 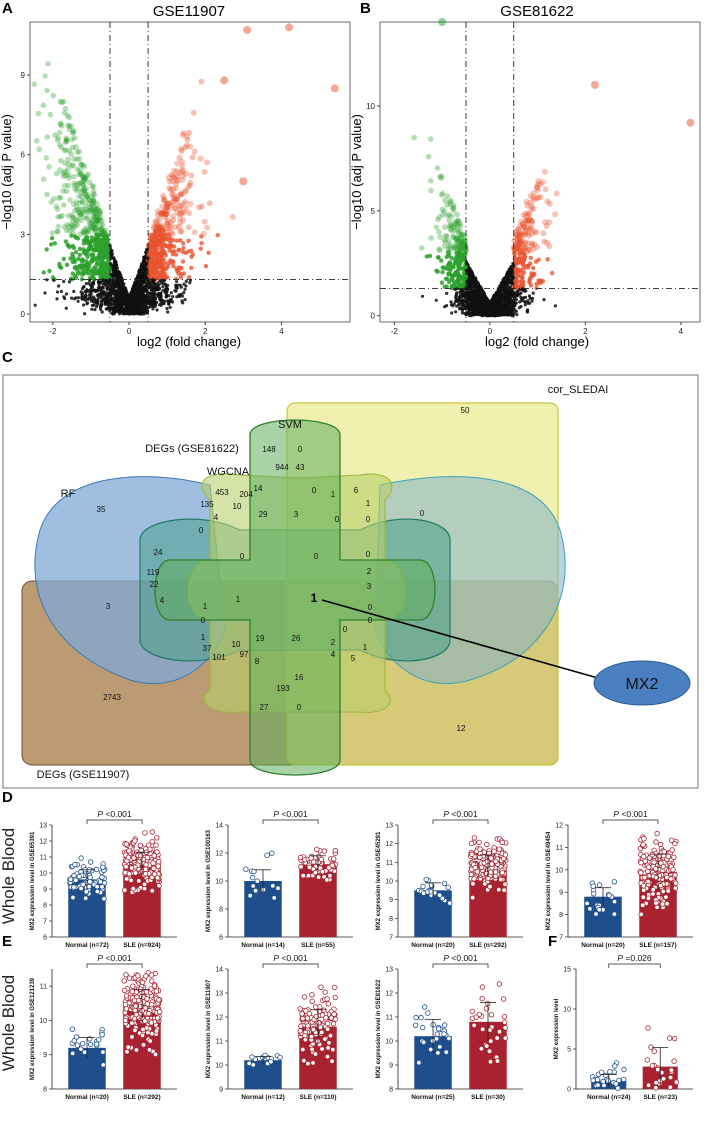 What do you see at coordinates (299, 677) in the screenshot?
I see `venn-region-count: 16` at bounding box center [299, 677].